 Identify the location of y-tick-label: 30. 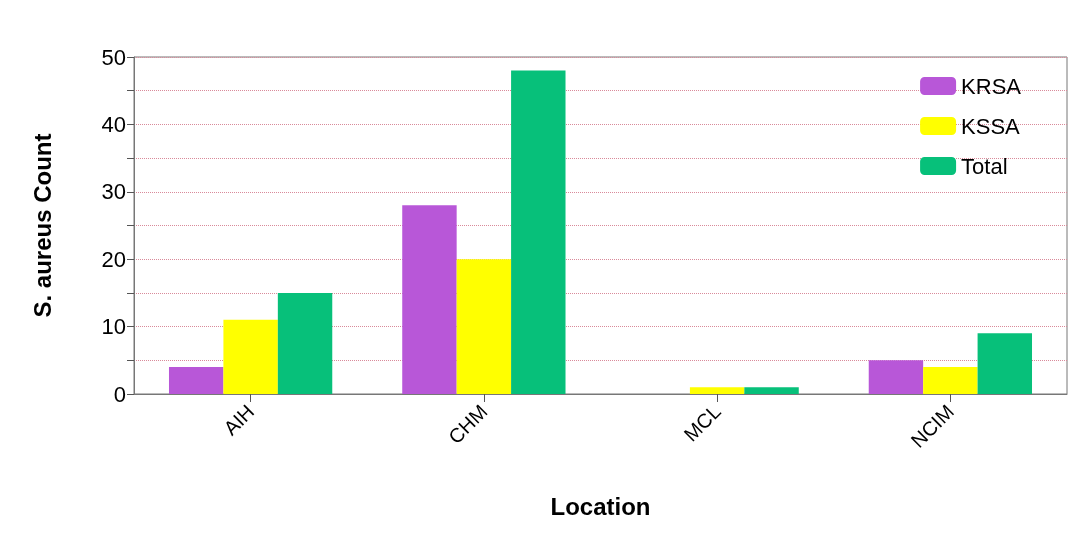
(113, 192).